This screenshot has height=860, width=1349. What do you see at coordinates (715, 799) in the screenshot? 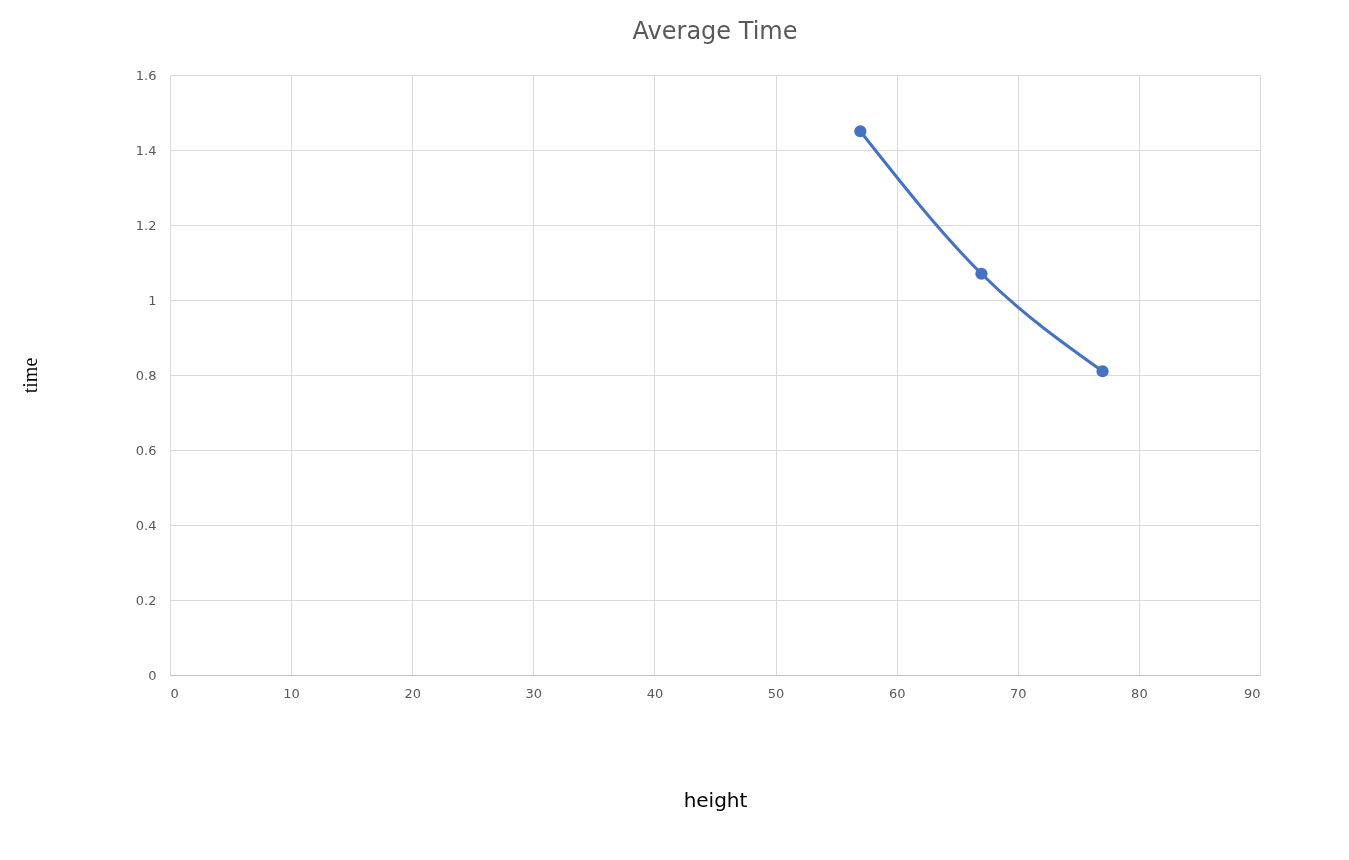
I see `x-axis-title: height` at bounding box center [715, 799].